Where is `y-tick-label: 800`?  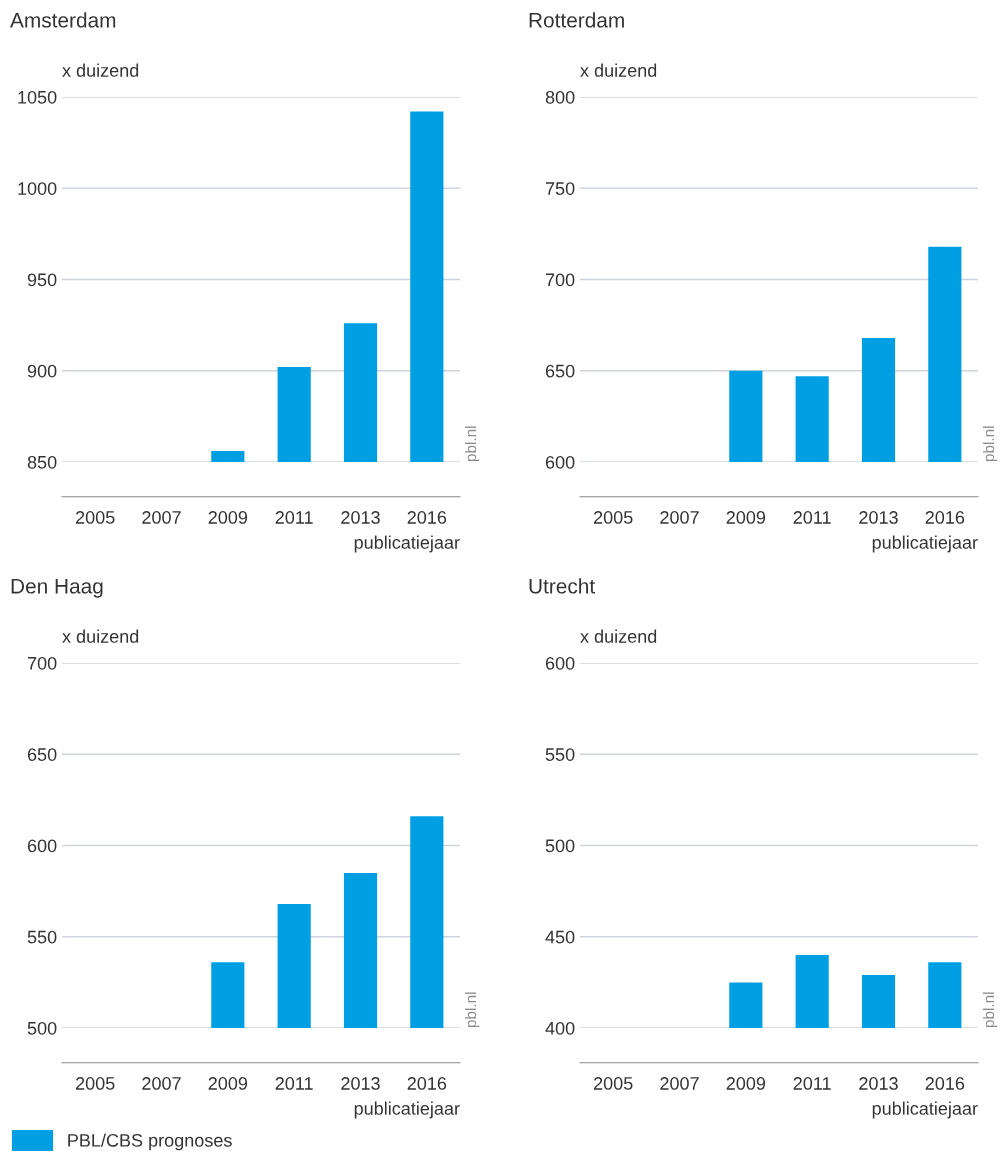 y-tick-label: 800 is located at coordinates (560, 97).